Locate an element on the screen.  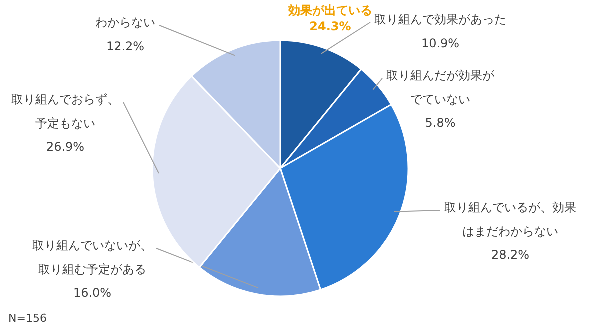
data-label: 16.0% is located at coordinates (92, 293).